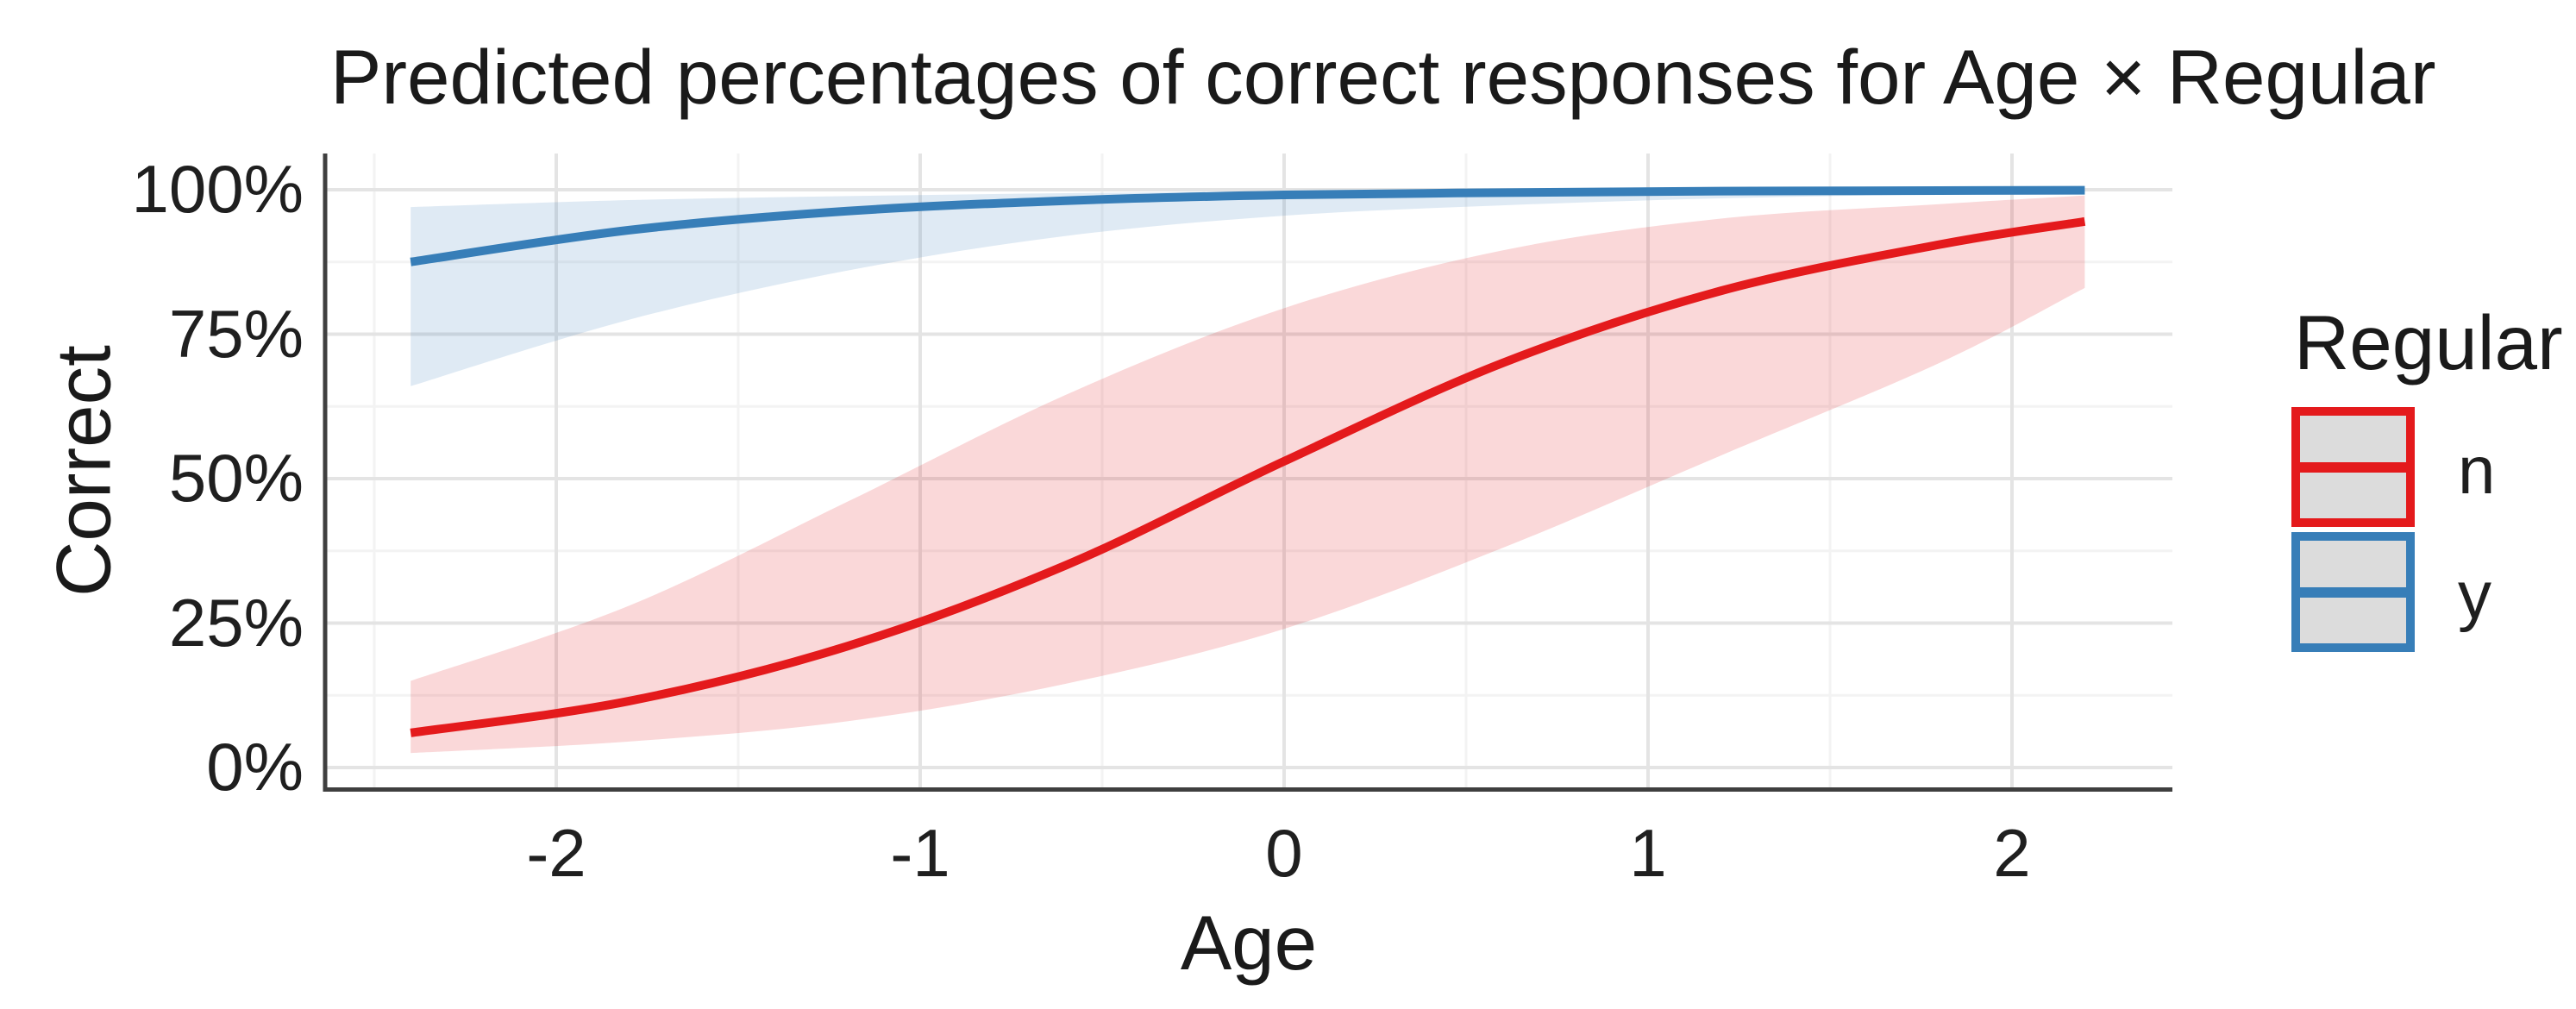  What do you see at coordinates (556, 853) in the screenshot?
I see `x-tick-label: -2` at bounding box center [556, 853].